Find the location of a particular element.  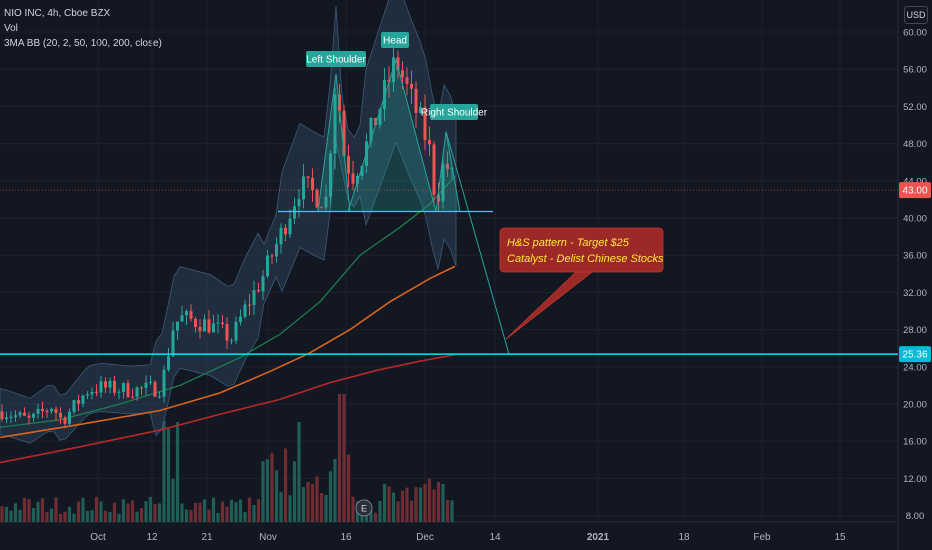

right-shoulder-label-bg is located at coordinates (454, 112).